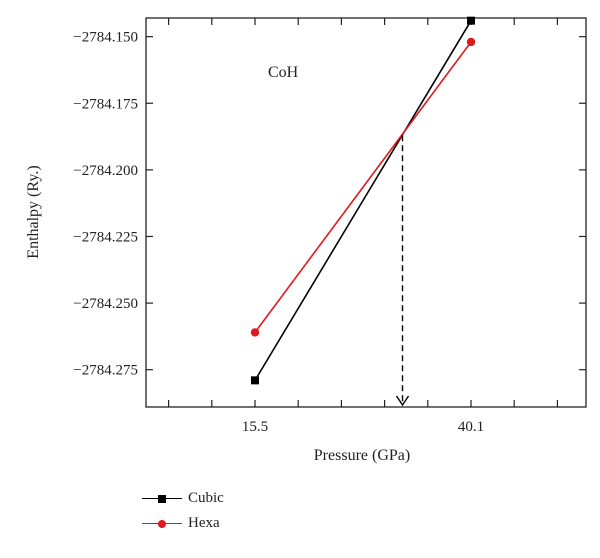  What do you see at coordinates (33, 211) in the screenshot?
I see `y-axis-title: Enthalpy (Ry.)` at bounding box center [33, 211].